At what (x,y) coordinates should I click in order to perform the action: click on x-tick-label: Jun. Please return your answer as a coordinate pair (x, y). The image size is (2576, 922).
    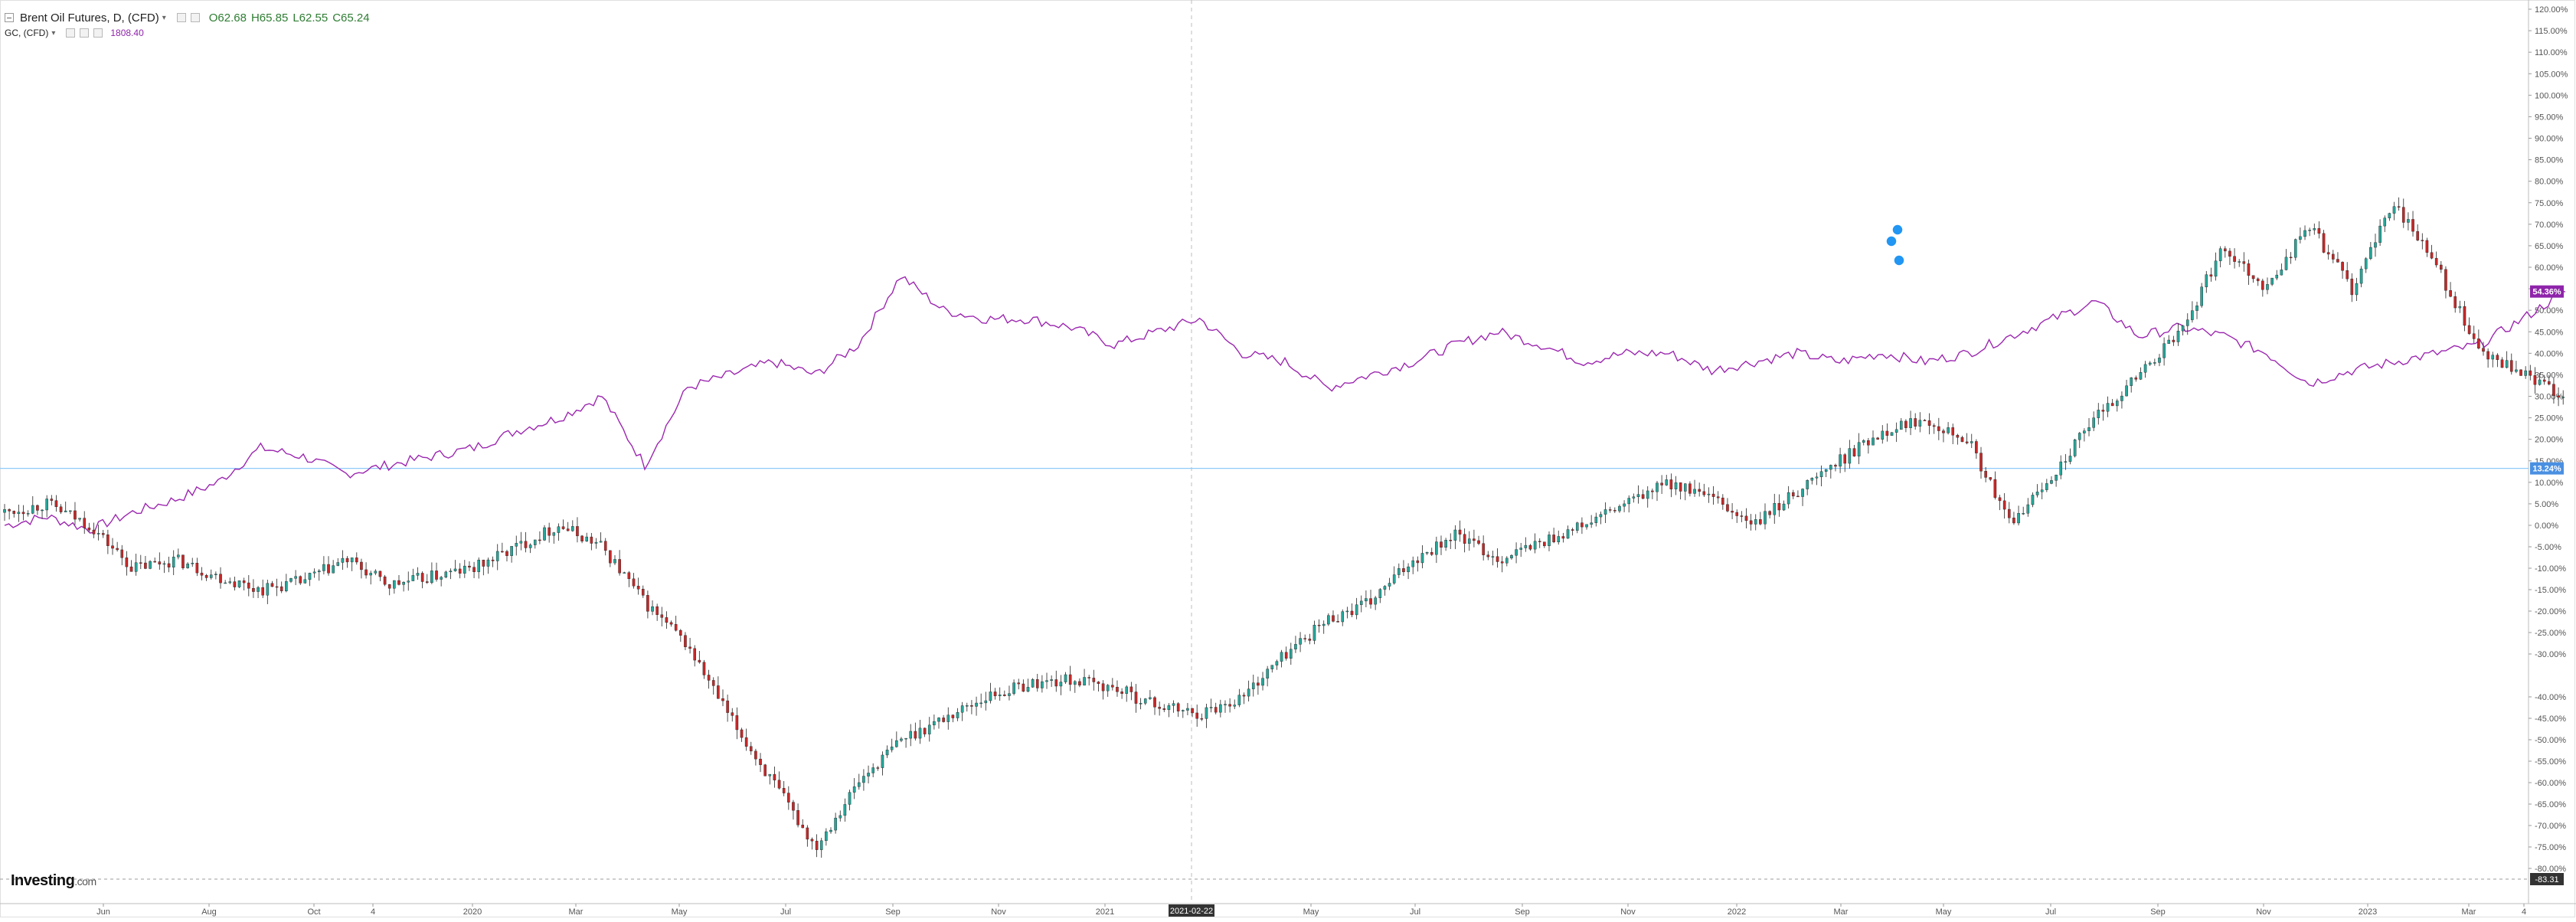
    Looking at the image, I should click on (103, 912).